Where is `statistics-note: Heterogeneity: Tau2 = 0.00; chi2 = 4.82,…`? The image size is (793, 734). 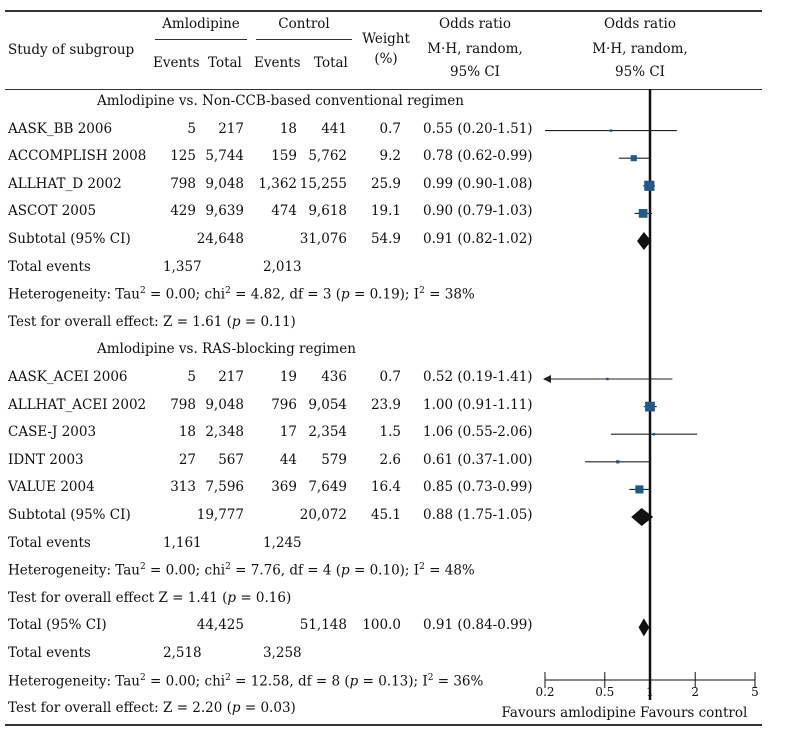 statistics-note: Heterogeneity: Tau2 = 0.00; chi2 = 4.82,… is located at coordinates (241, 294).